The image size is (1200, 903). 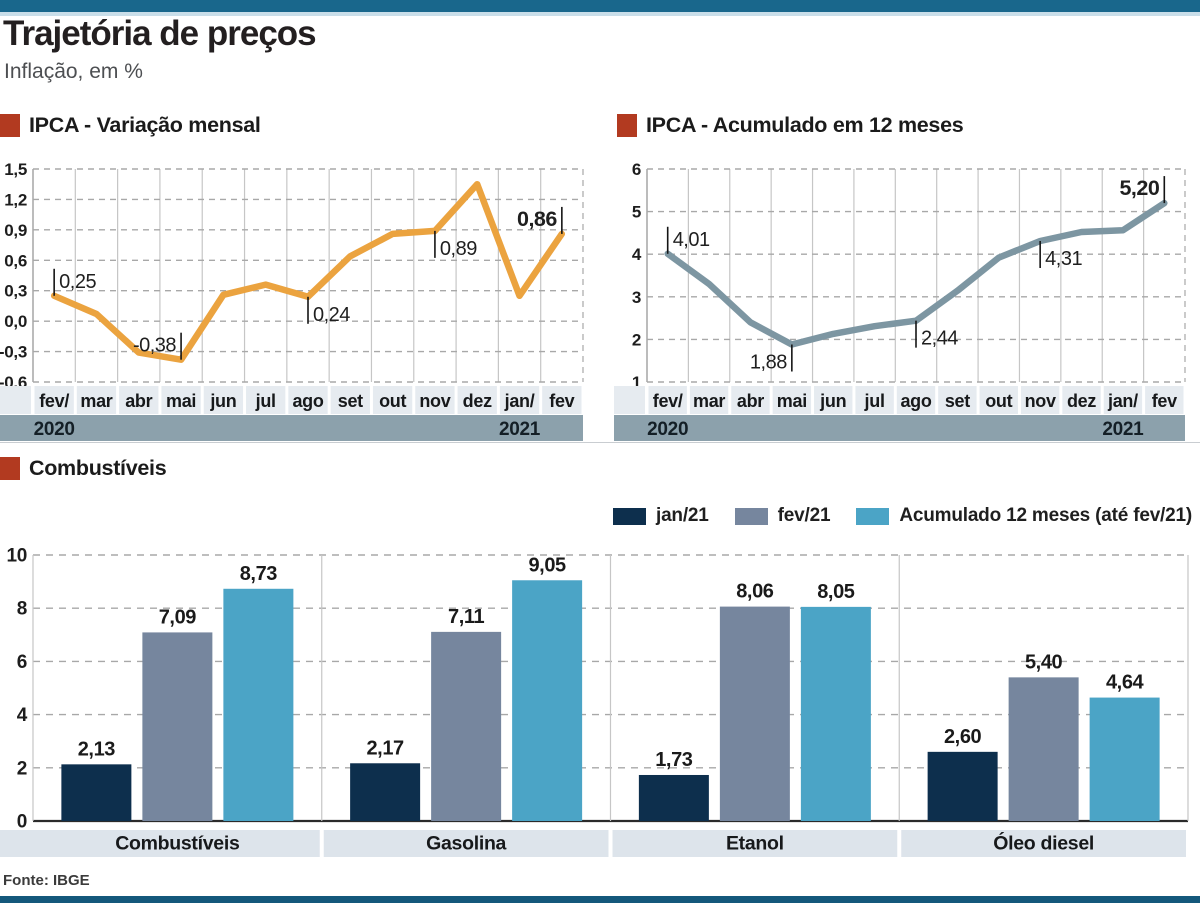 What do you see at coordinates (15, 291) in the screenshot?
I see `svg-text: 0,3` at bounding box center [15, 291].